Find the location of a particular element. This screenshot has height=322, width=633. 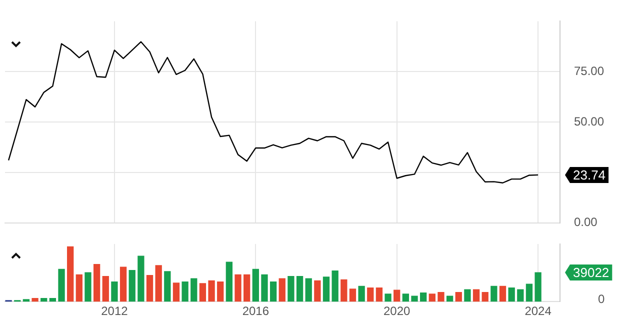

annotation: 39022 is located at coordinates (591, 272).